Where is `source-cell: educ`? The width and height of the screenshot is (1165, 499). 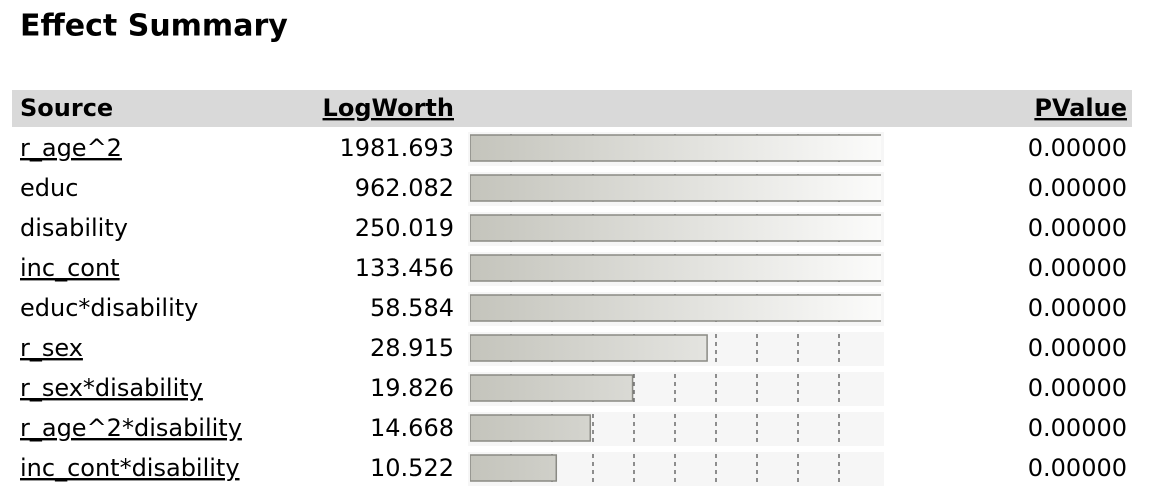 source-cell: educ is located at coordinates (49, 188).